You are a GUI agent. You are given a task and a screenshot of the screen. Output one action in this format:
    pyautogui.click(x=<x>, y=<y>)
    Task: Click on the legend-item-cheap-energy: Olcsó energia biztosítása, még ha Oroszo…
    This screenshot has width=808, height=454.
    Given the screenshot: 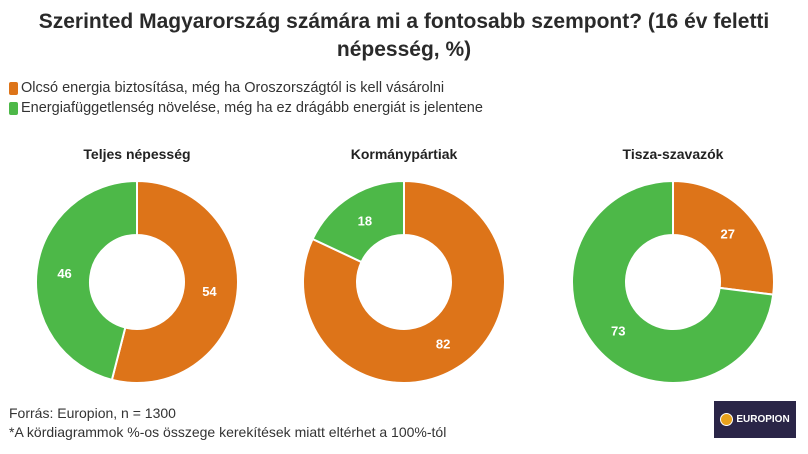 What is the action you would take?
    pyautogui.click(x=226, y=88)
    